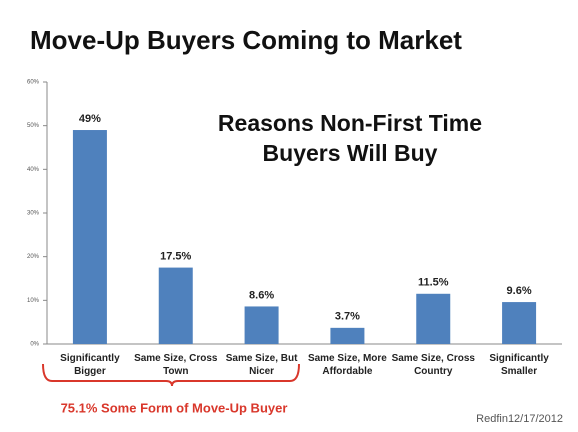  I want to click on x-tick-label: Same Size, Cross Town, so click(176, 365).